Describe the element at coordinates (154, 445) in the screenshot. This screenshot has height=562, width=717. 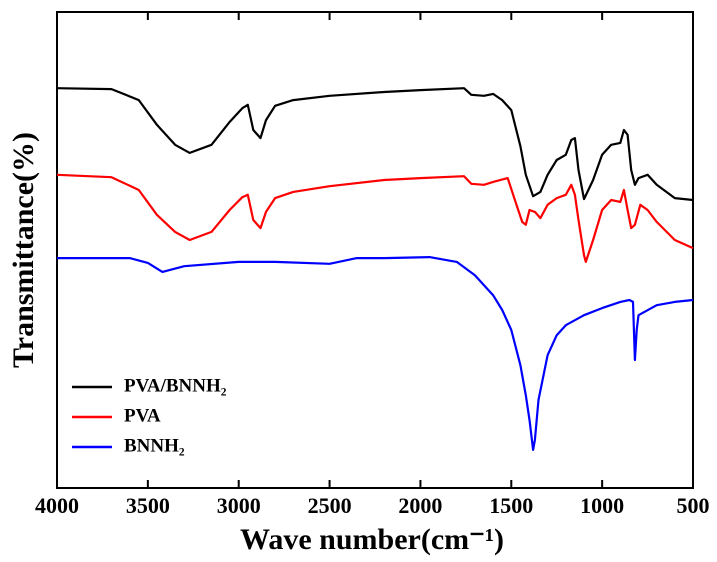
I see `legend-label: BNNH₂` at that location.